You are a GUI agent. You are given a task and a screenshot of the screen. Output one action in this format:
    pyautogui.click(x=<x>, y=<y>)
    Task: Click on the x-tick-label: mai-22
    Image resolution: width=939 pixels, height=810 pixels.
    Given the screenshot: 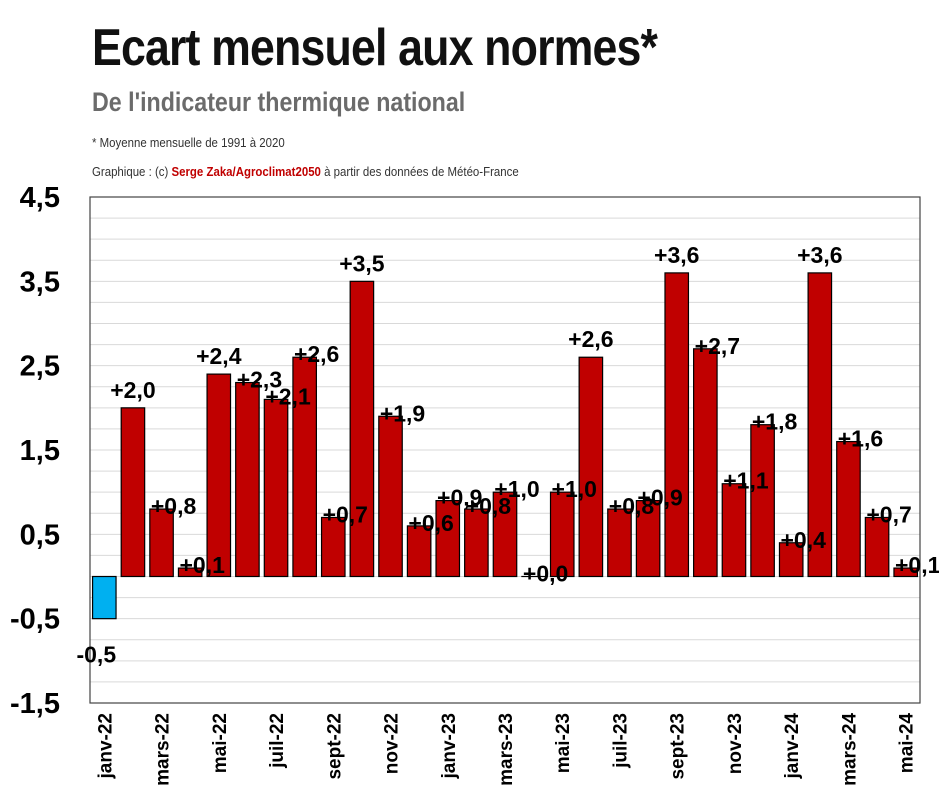 What is the action you would take?
    pyautogui.click(x=220, y=743)
    